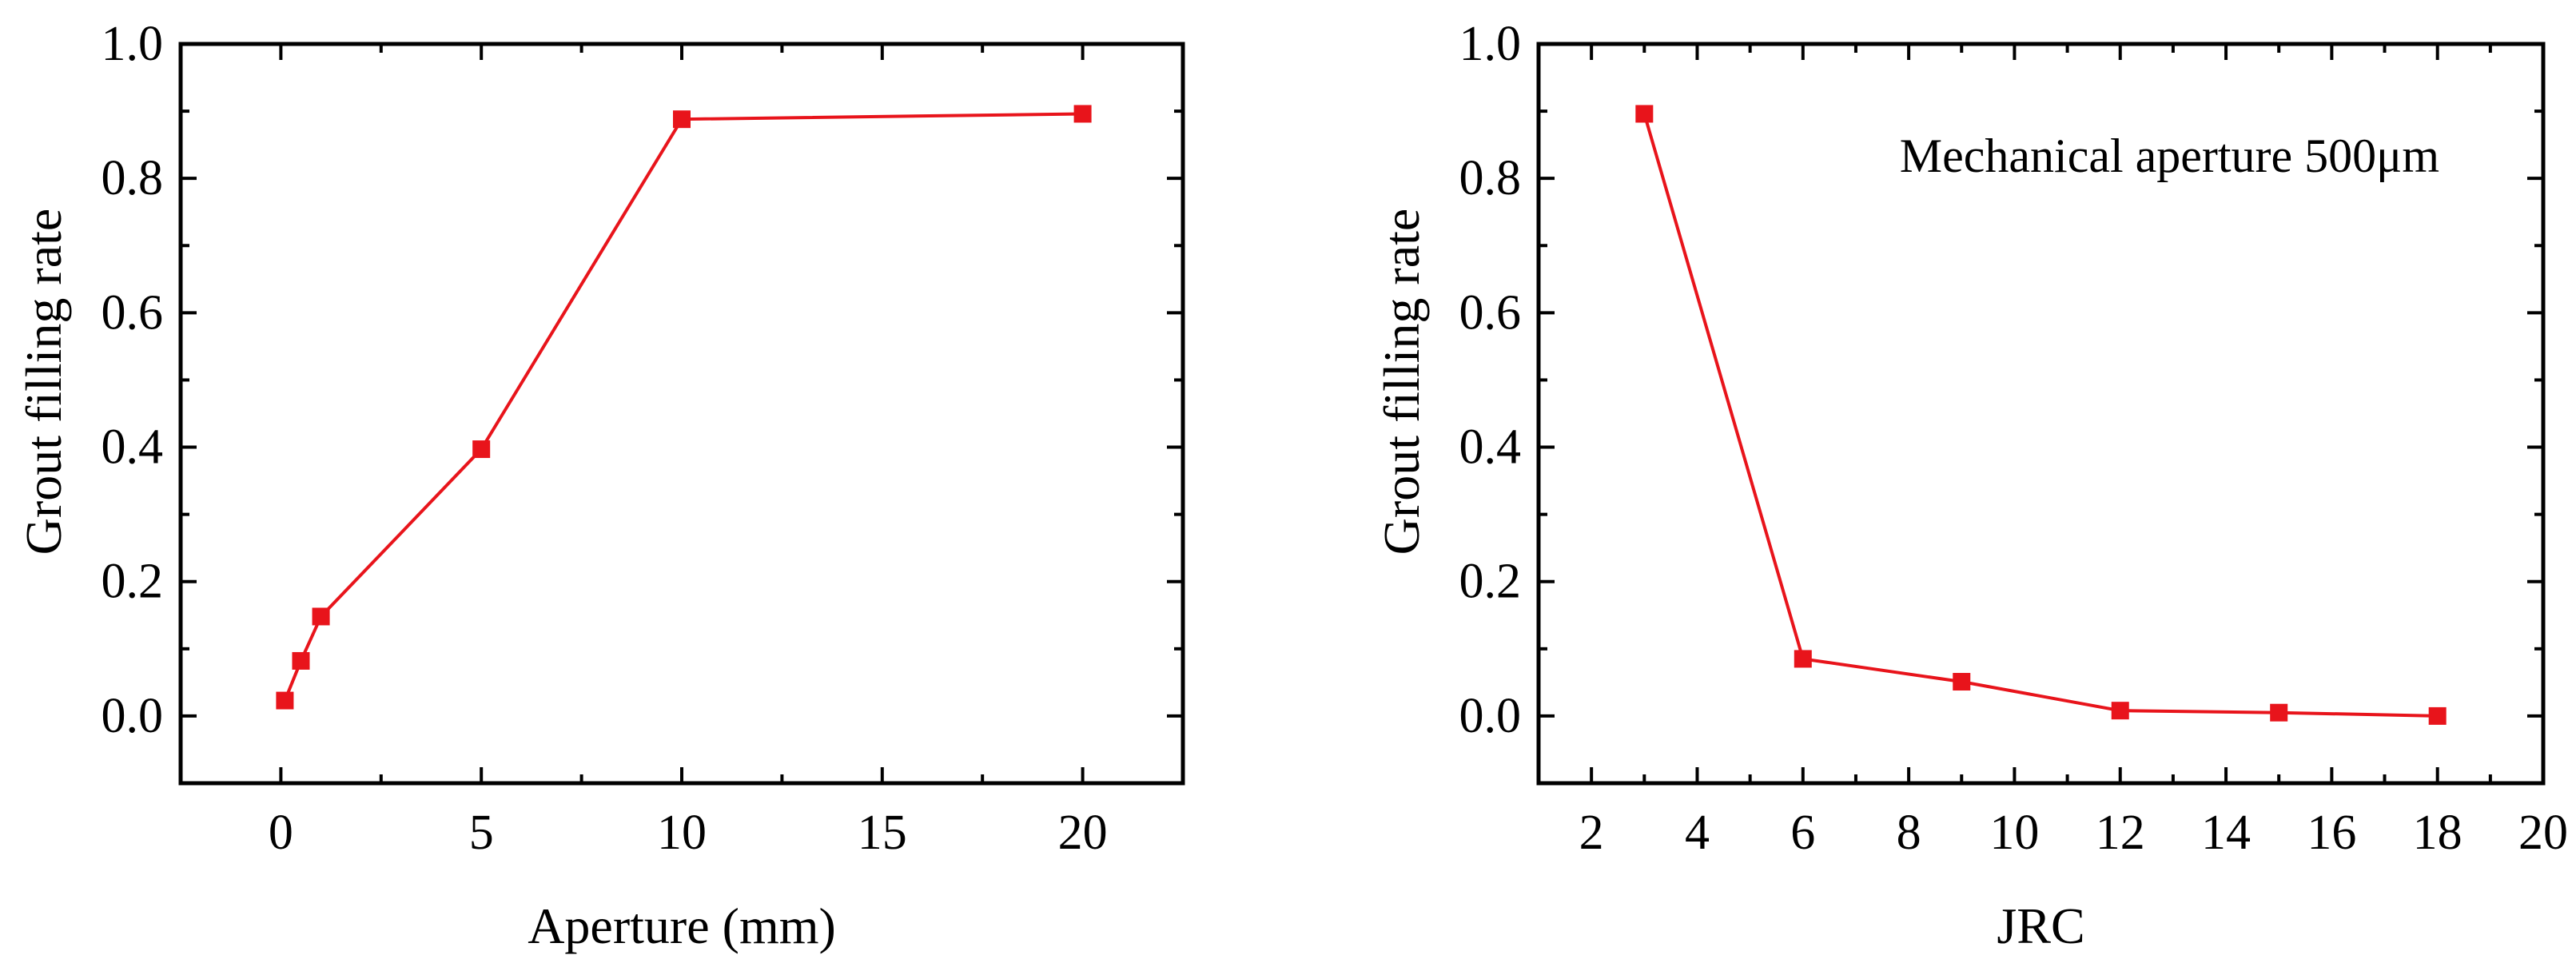 The width and height of the screenshot is (2576, 975). What do you see at coordinates (883, 833) in the screenshot?
I see `x-tick-label: 15` at bounding box center [883, 833].